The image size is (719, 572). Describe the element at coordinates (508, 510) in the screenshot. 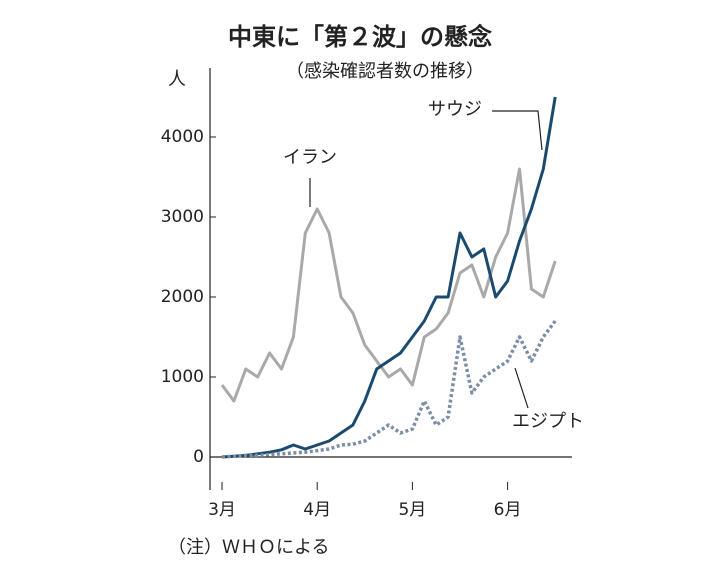

I see `x-tick-label: 6月` at that location.